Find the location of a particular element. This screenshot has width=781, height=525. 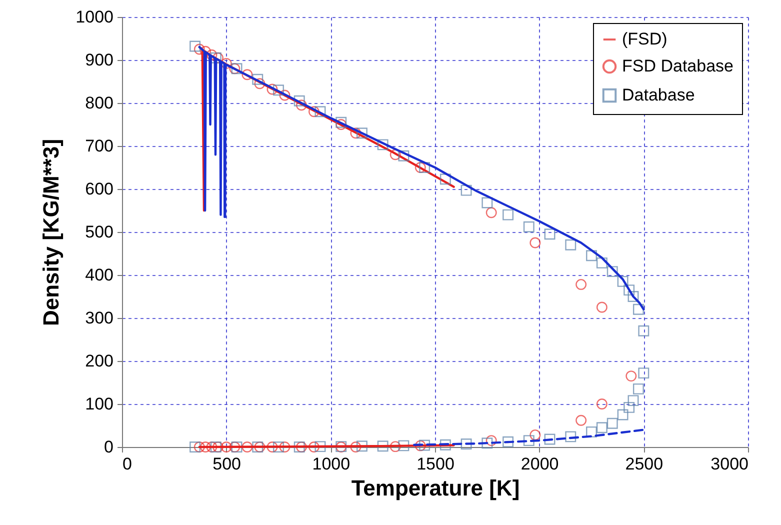

x-tick-label: 500 is located at coordinates (227, 464).